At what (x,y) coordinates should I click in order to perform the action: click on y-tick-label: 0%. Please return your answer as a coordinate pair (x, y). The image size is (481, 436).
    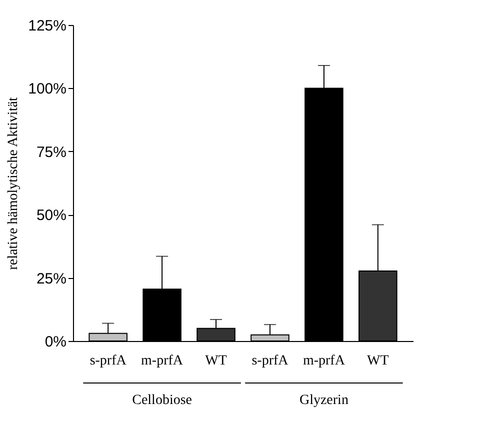
    Looking at the image, I should click on (55, 342).